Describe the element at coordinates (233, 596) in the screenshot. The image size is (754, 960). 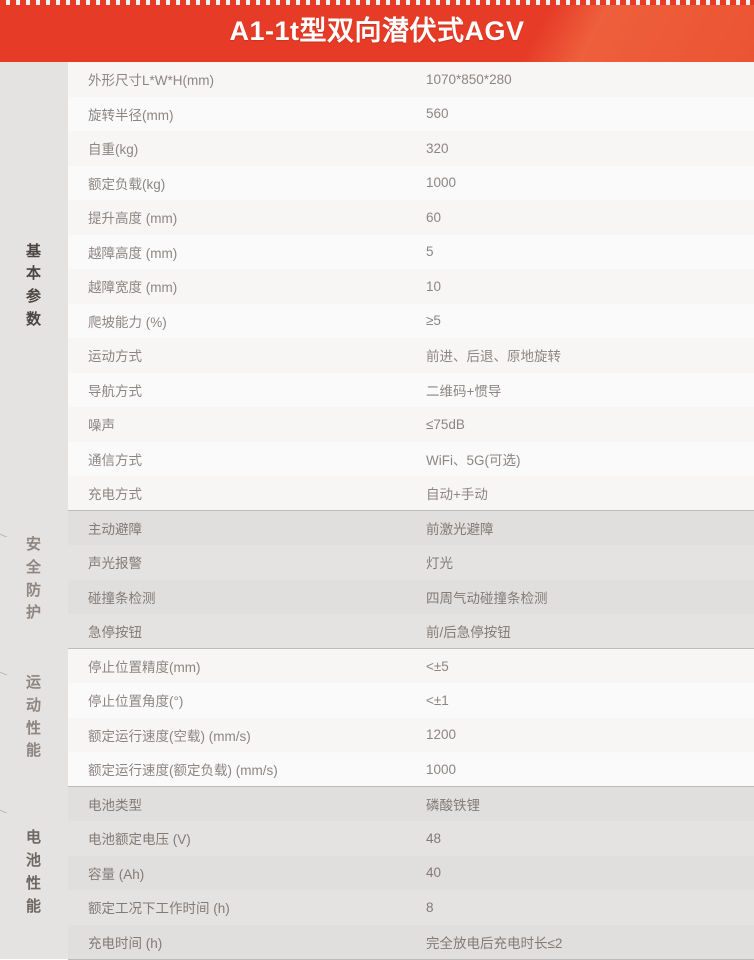
I see `parameter-name-cell: 碰撞条检测` at that location.